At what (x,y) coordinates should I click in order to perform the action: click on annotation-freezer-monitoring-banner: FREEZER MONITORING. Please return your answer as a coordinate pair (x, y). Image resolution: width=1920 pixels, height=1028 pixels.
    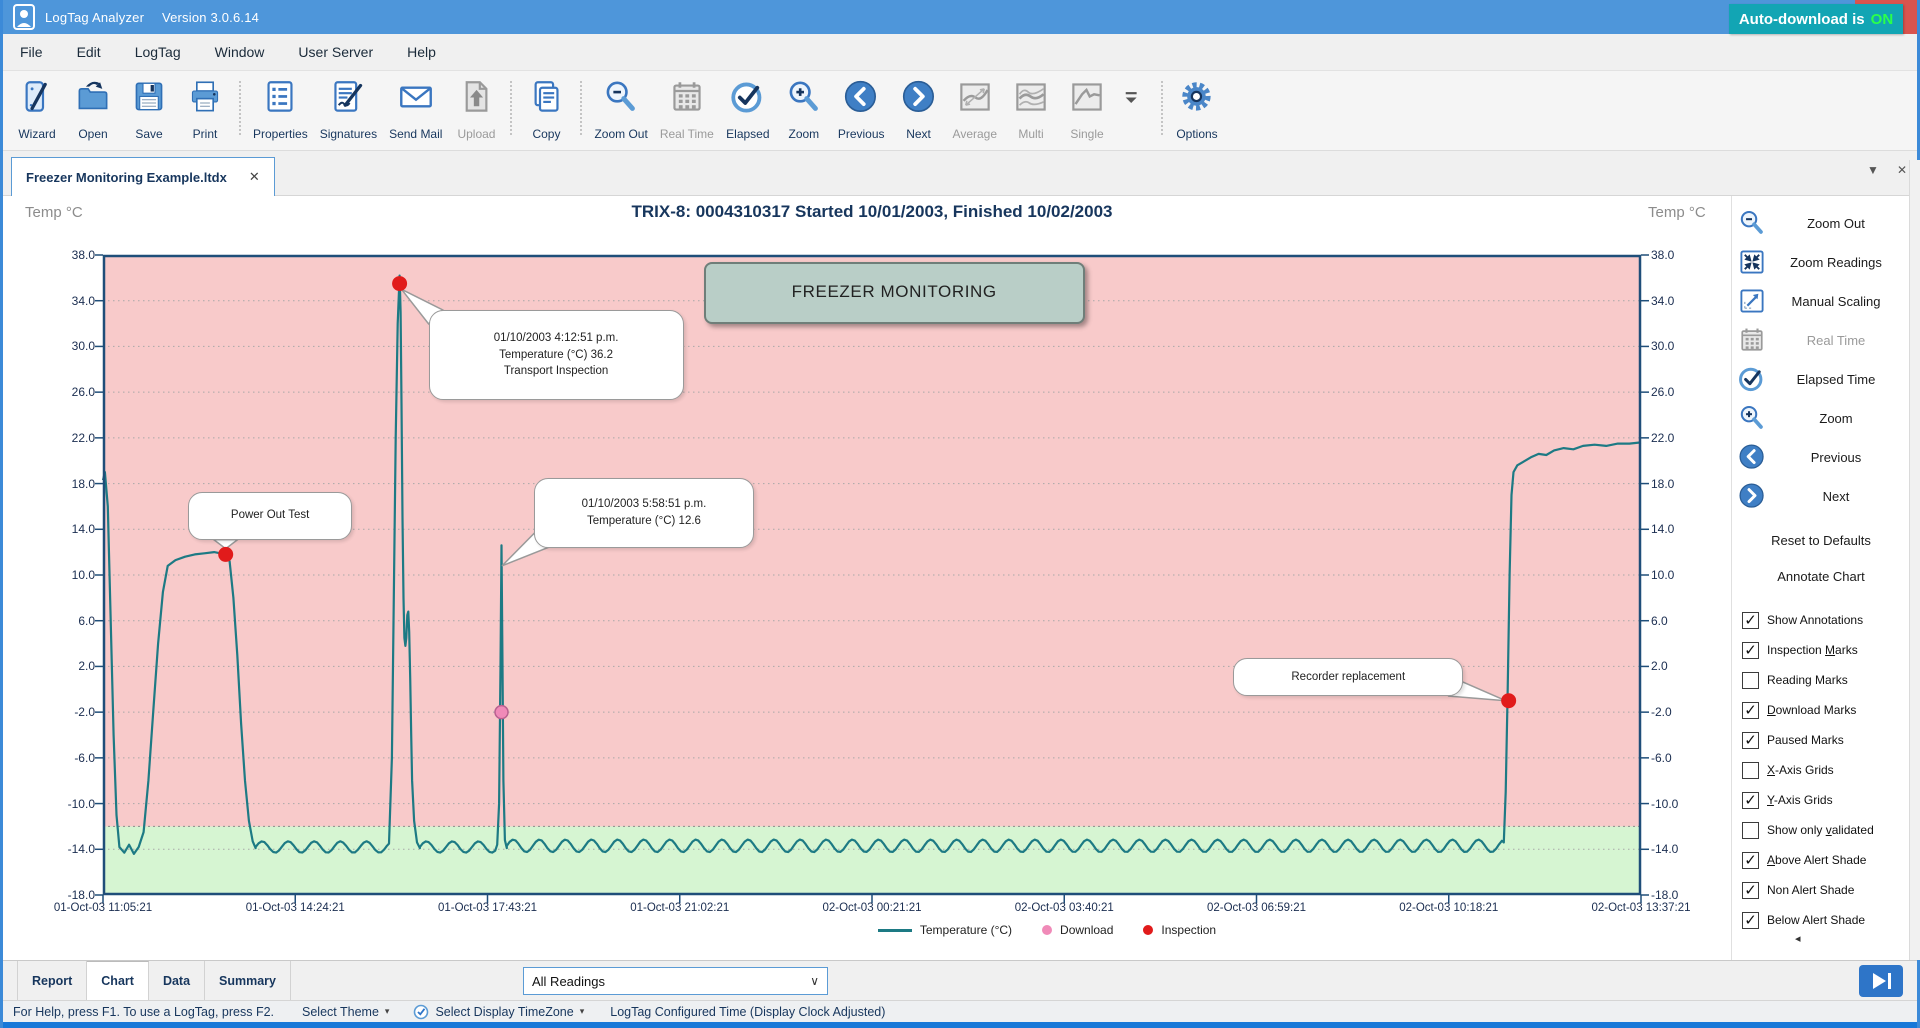
    Looking at the image, I should click on (894, 292).